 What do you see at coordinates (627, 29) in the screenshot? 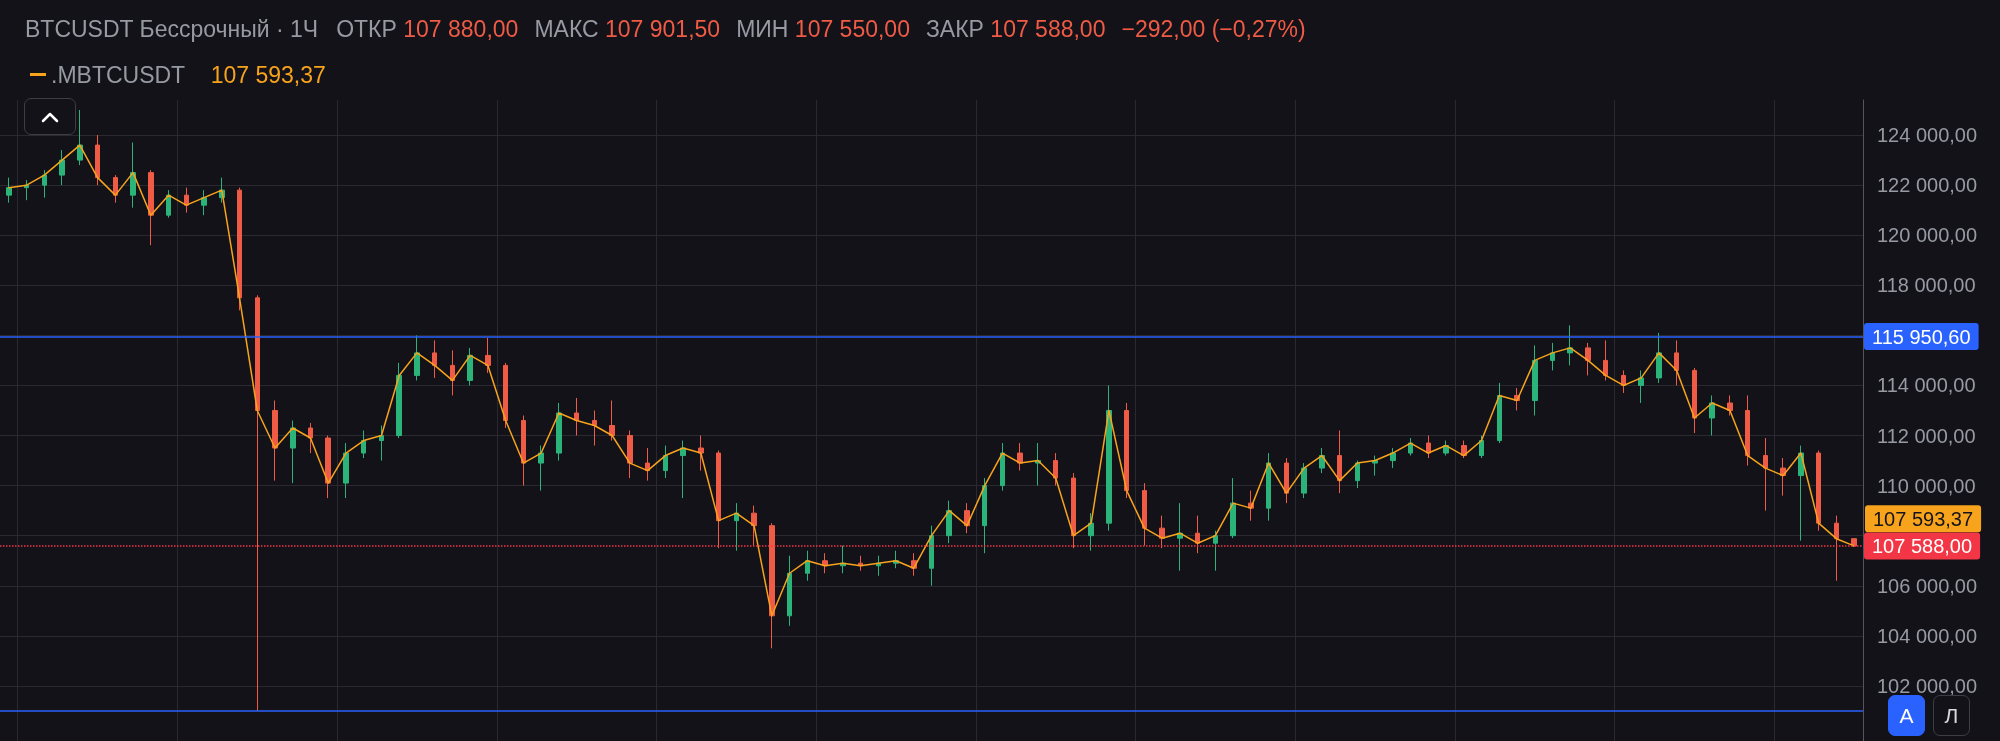
I see `text: МАКС 107 901,50` at bounding box center [627, 29].